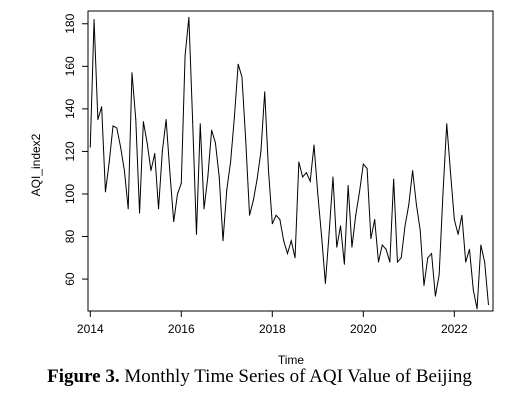 The height and width of the screenshot is (405, 519). Describe the element at coordinates (36, 164) in the screenshot. I see `y-axis-label: AQI_index2` at that location.